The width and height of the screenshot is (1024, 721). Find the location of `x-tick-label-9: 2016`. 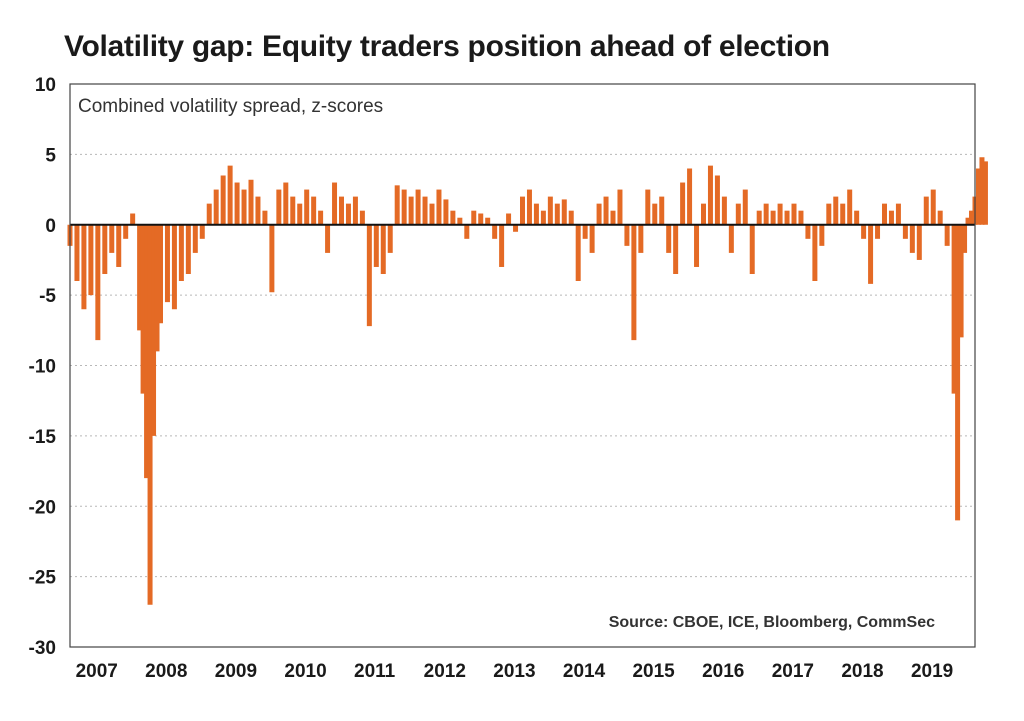

x-tick-label-9: 2016 is located at coordinates (723, 671).